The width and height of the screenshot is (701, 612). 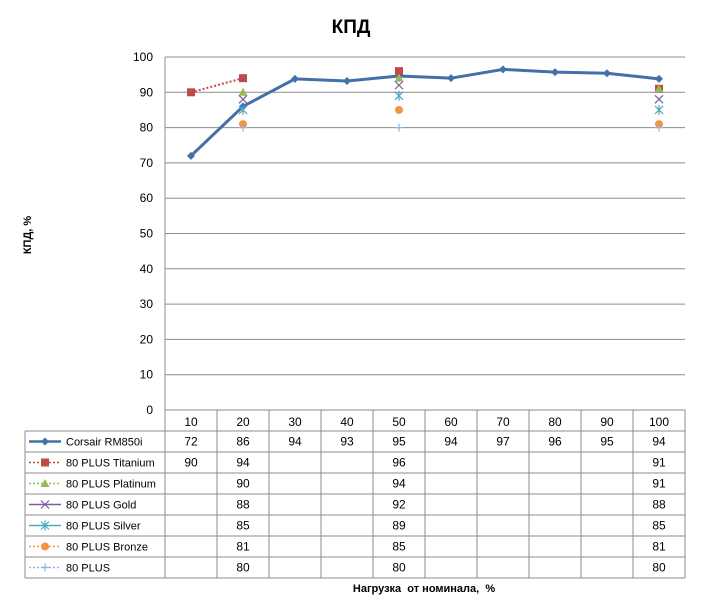 I want to click on x-tick-label: 30, so click(x=295, y=422).